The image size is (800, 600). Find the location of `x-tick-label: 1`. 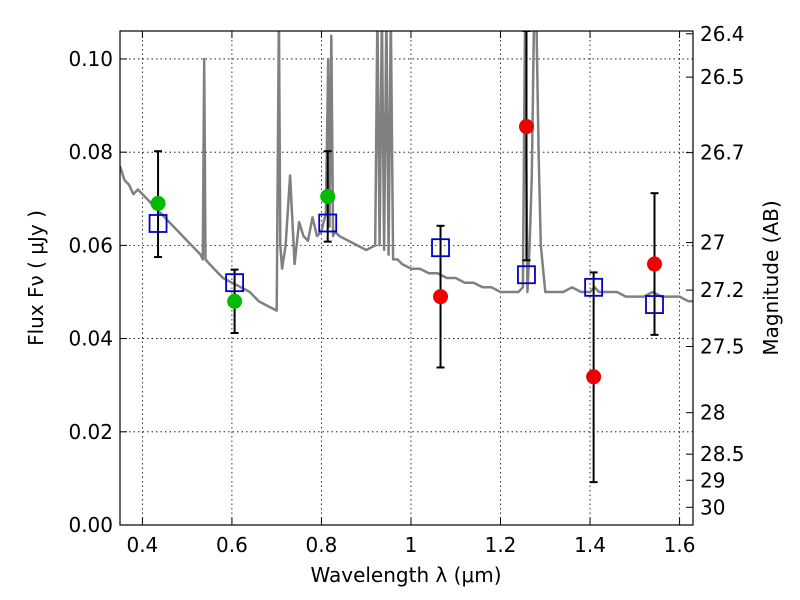

x-tick-label: 1 is located at coordinates (411, 545).